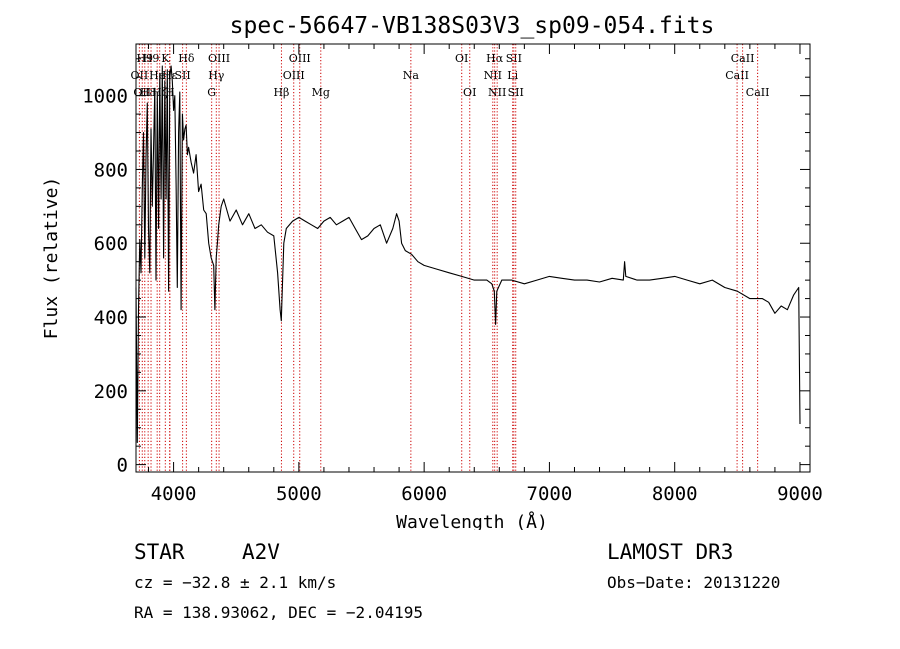  What do you see at coordinates (495, 58) in the screenshot?
I see `line-label: Hα` at bounding box center [495, 58].